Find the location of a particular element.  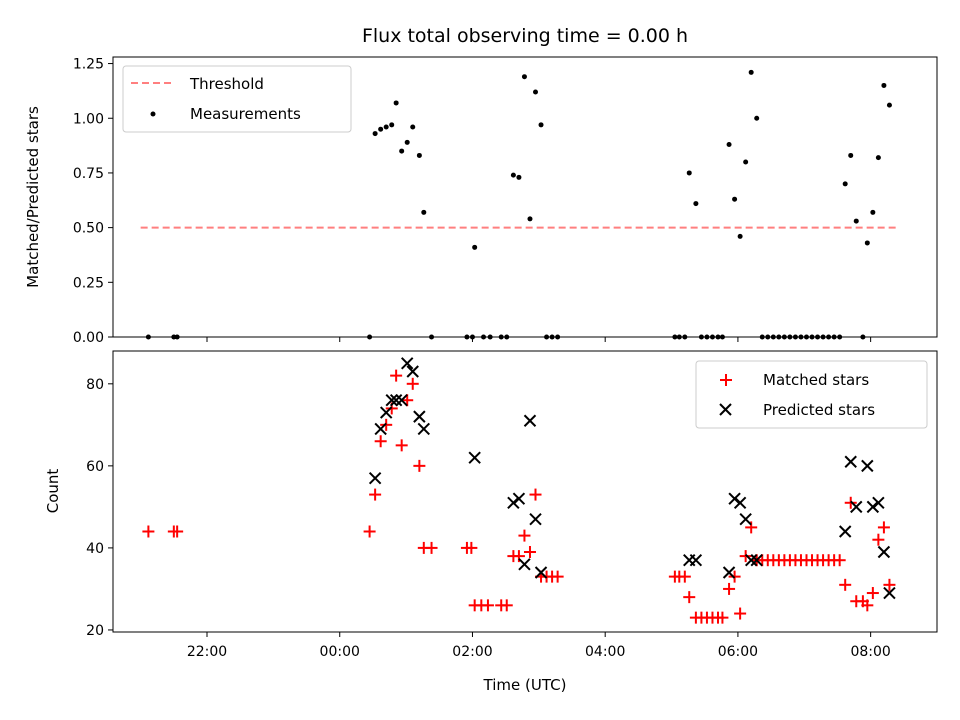

bottom-legend: Matched stars Predicted stars is located at coordinates (811, 394).